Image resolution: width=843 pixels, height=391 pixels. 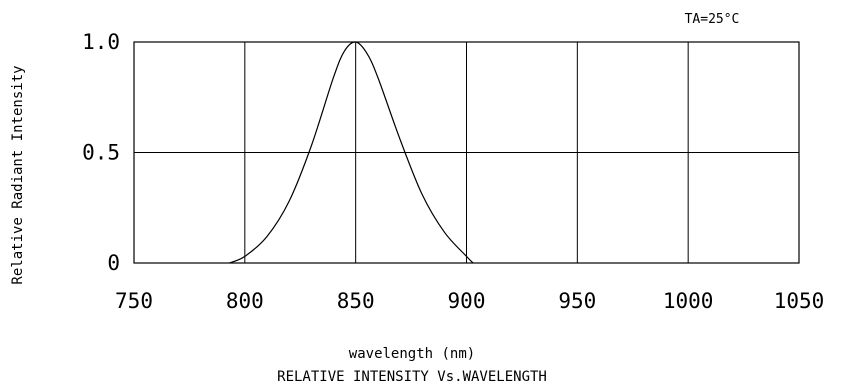 I want to click on x-tick-label: 1000, so click(x=688, y=301).